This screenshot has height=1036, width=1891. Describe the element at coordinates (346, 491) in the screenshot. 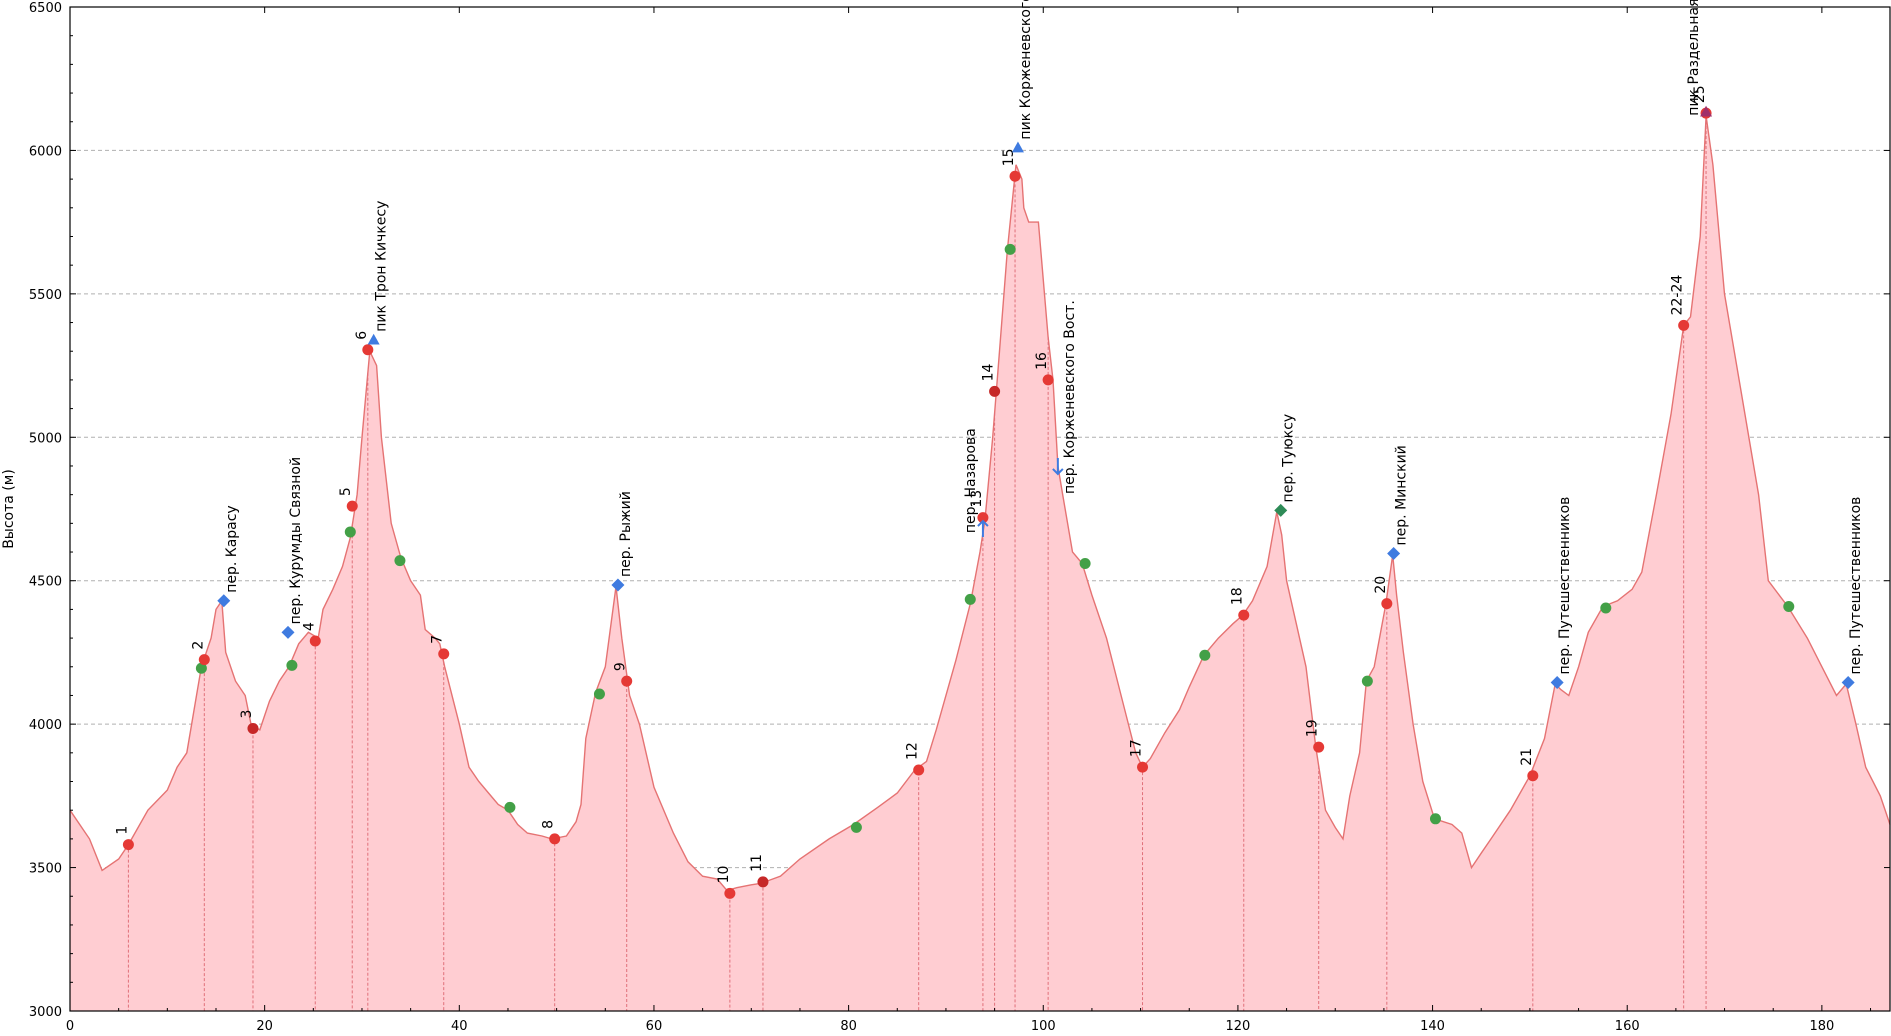

I see `camp-label: 5` at that location.